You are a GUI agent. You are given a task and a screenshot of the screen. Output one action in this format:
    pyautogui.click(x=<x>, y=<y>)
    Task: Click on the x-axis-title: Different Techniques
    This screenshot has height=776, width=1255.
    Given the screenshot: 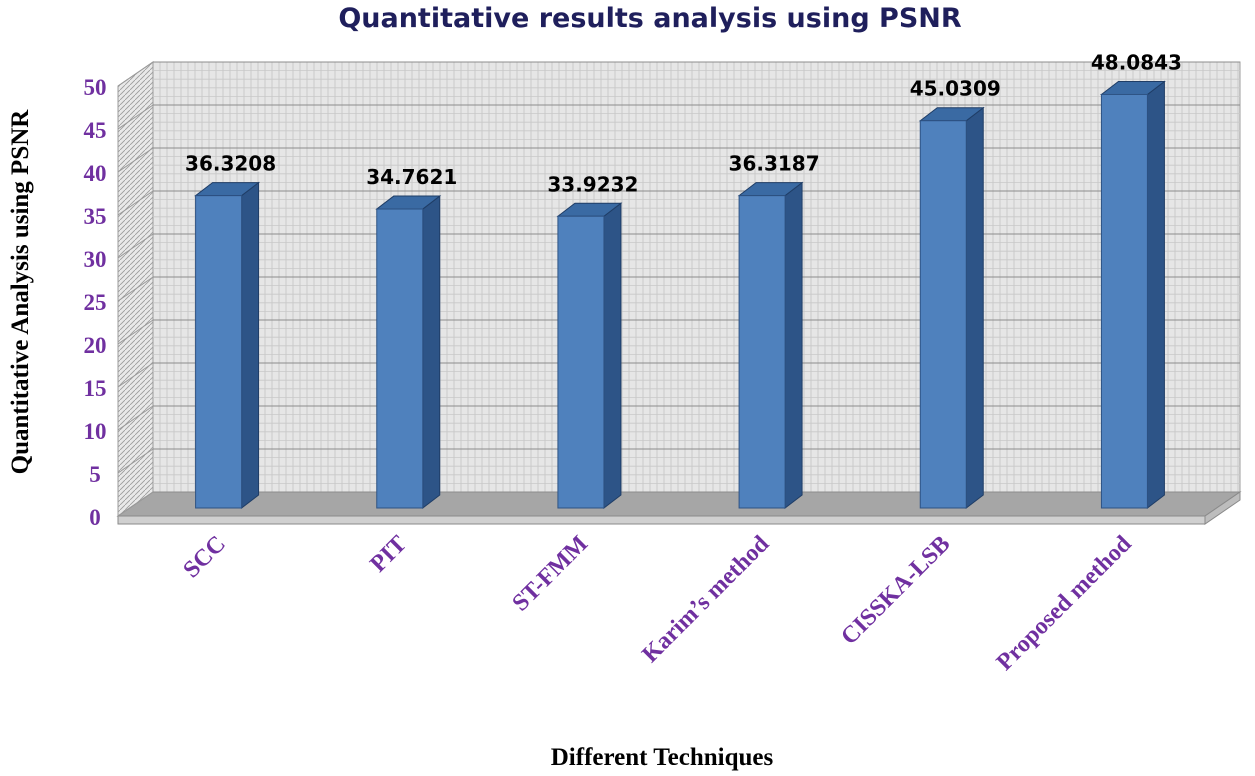 What is the action you would take?
    pyautogui.click(x=662, y=757)
    